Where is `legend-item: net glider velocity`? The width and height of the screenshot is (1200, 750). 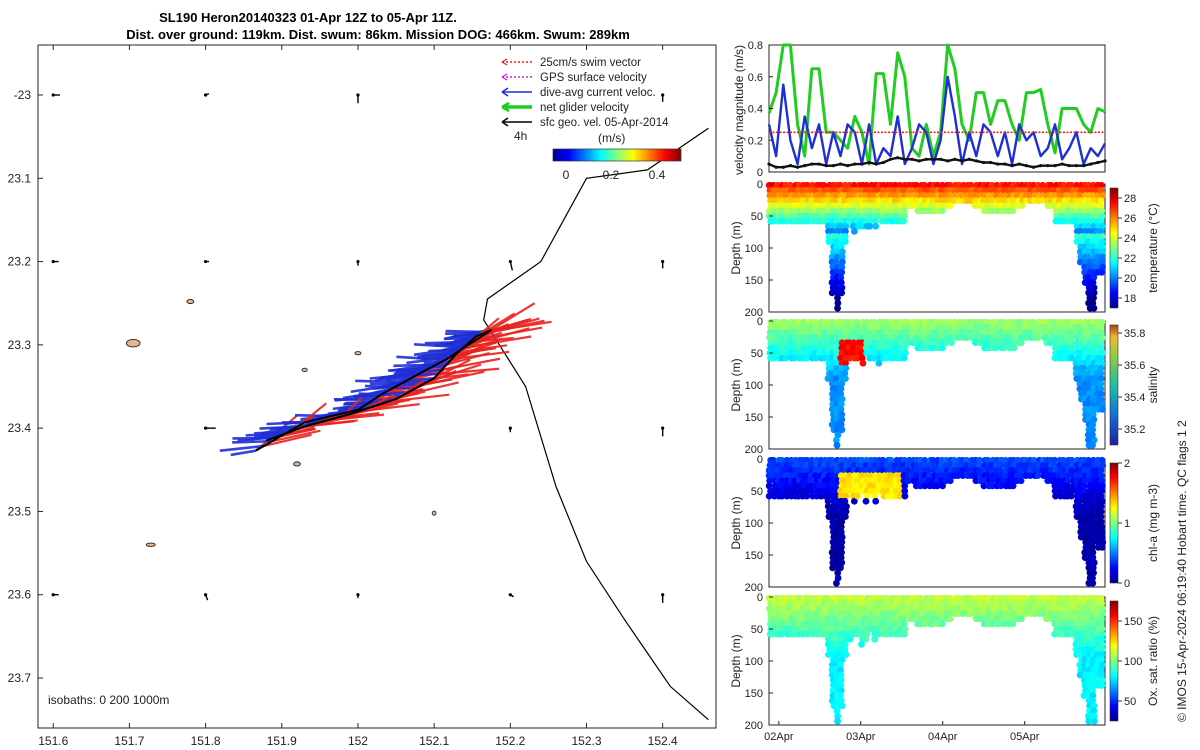
legend-item: net glider velocity is located at coordinates (565, 107).